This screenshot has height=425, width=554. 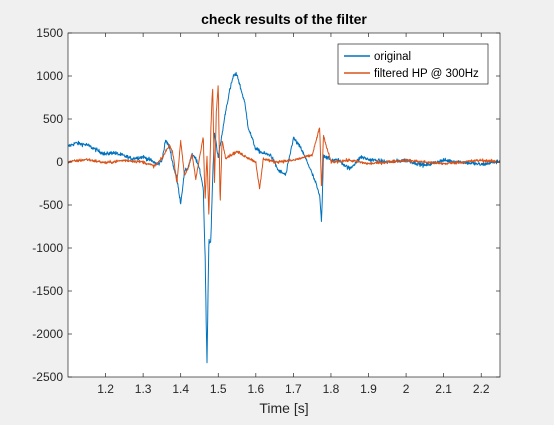 What do you see at coordinates (406, 389) in the screenshot?
I see `x-tick-label: 2` at bounding box center [406, 389].